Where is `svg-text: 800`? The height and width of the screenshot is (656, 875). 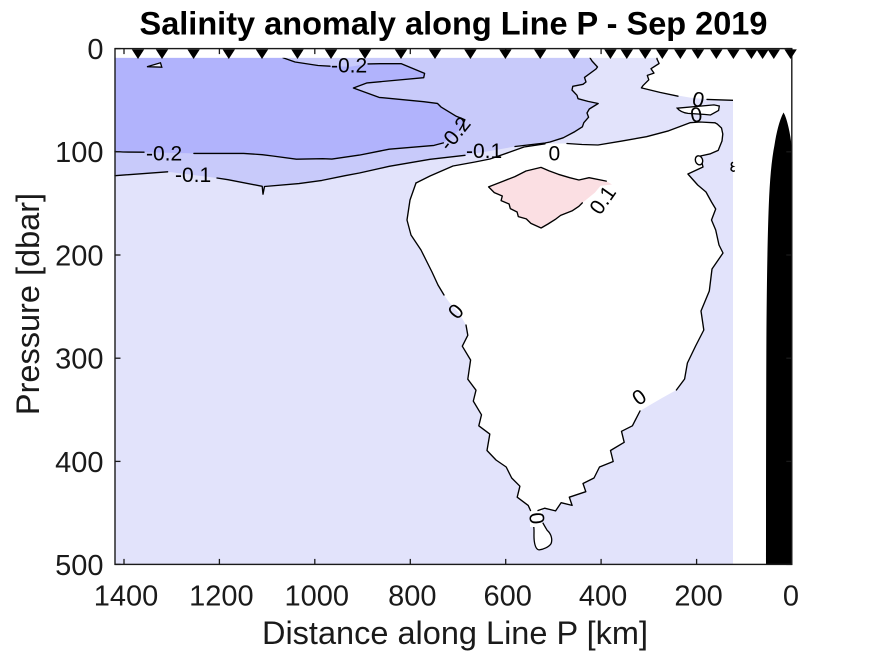 svg-text: 800 is located at coordinates (412, 597).